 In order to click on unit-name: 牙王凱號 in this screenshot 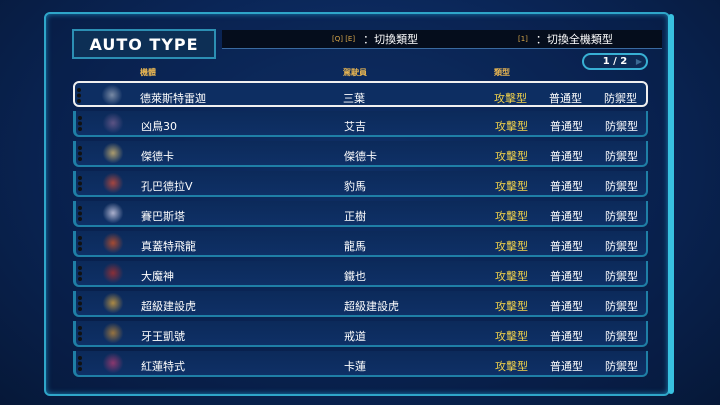, I will do `click(163, 336)`.